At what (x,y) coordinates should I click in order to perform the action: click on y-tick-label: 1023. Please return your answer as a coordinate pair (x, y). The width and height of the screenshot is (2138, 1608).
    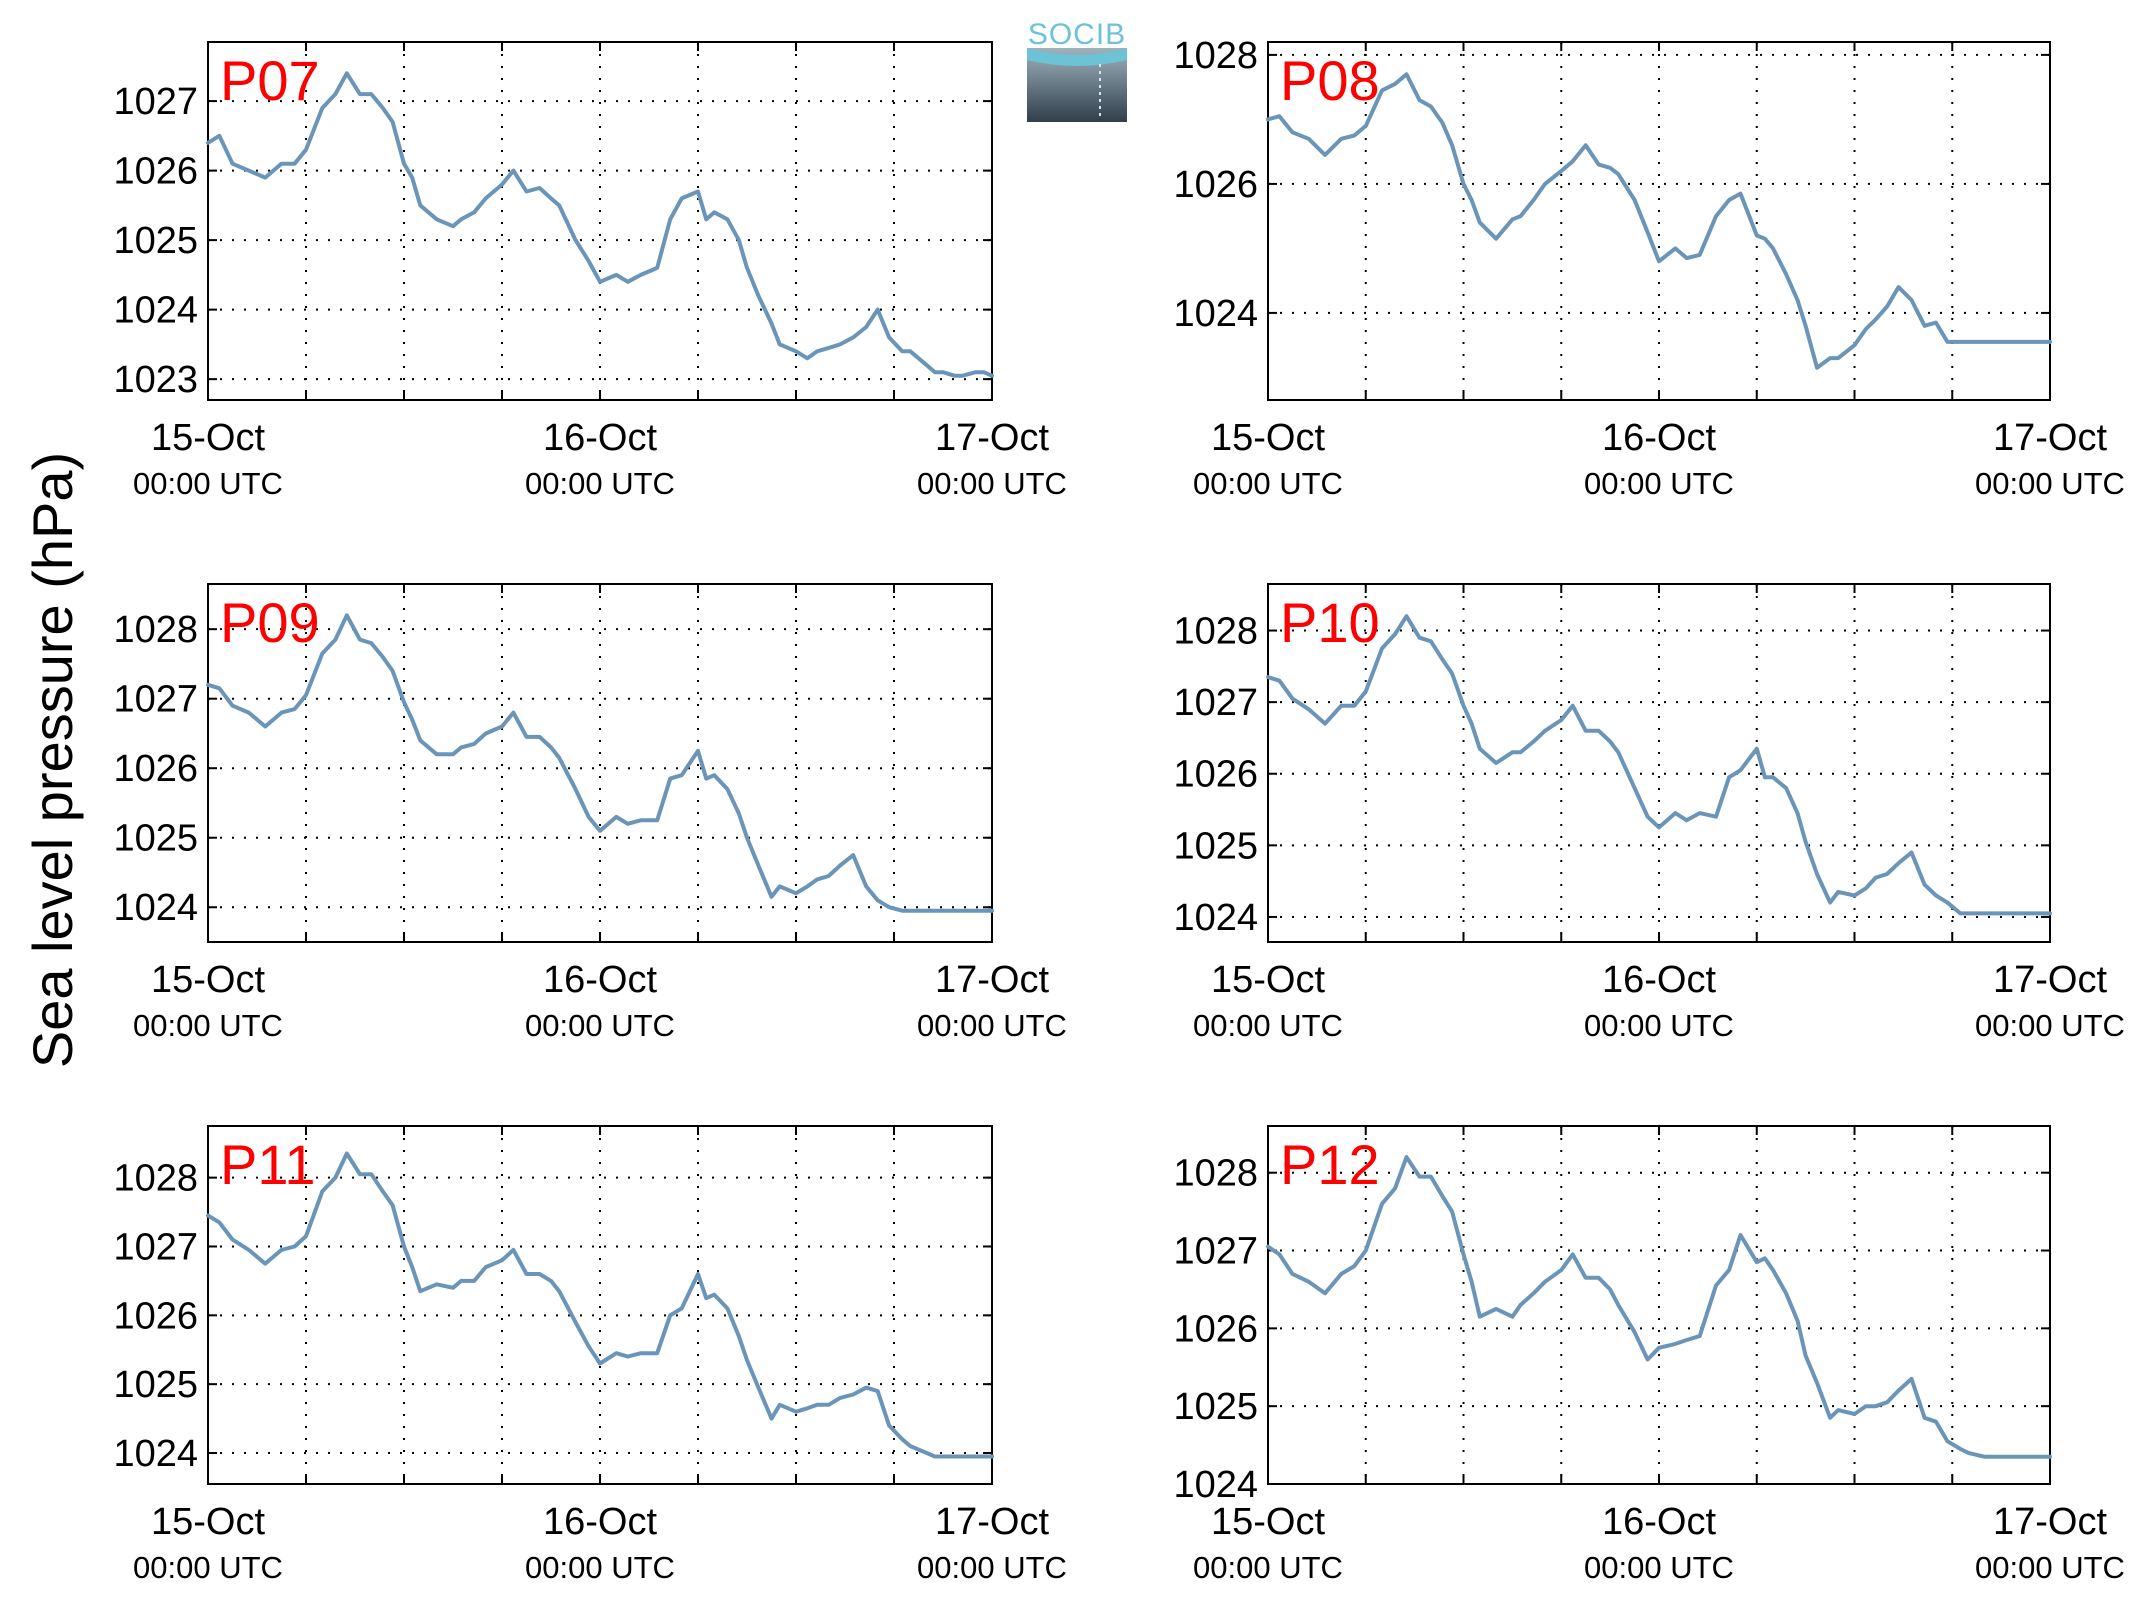
    Looking at the image, I should click on (155, 380).